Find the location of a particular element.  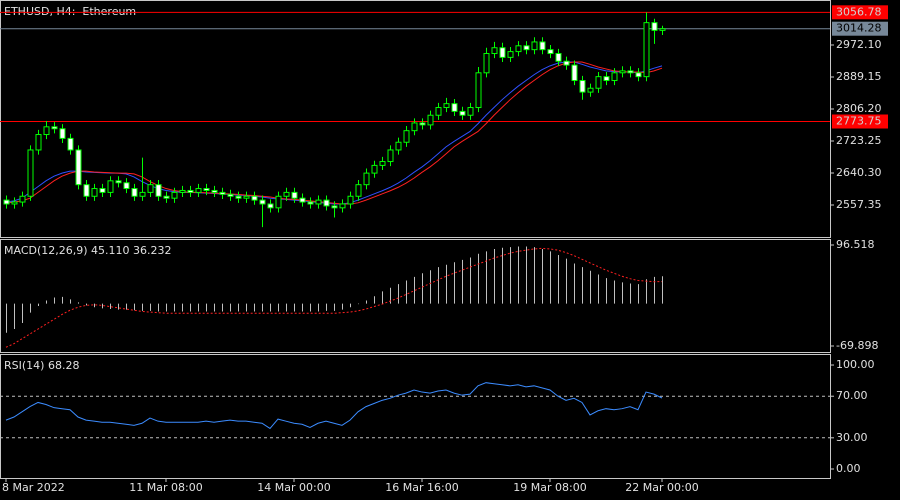

bid-label: 3014.28 is located at coordinates (859, 28).